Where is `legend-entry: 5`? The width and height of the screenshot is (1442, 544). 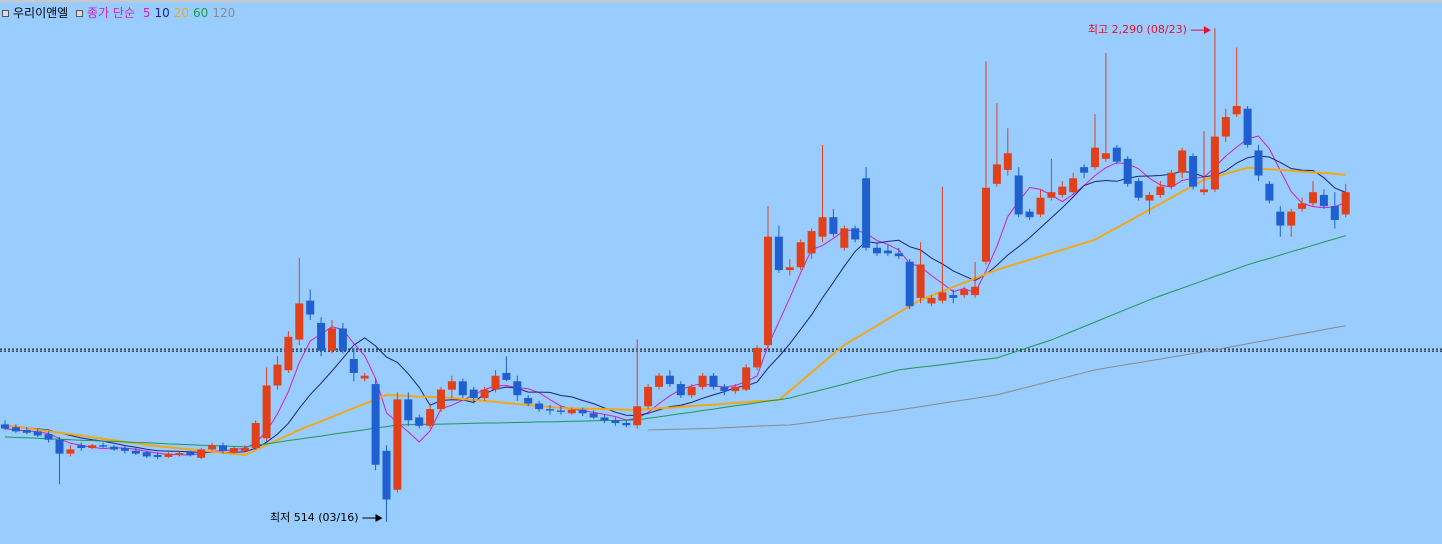 legend-entry: 5 is located at coordinates (146, 13).